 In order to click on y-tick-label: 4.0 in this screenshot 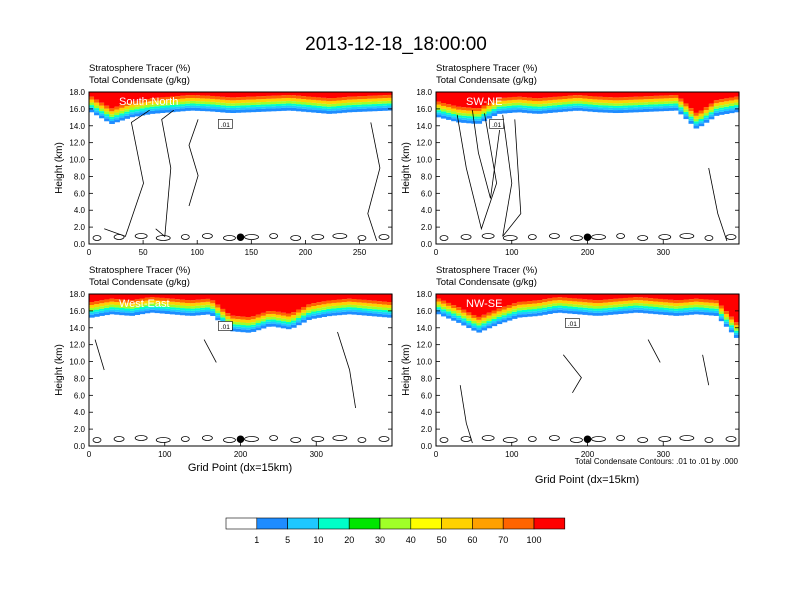, I will do `click(80, 210)`.